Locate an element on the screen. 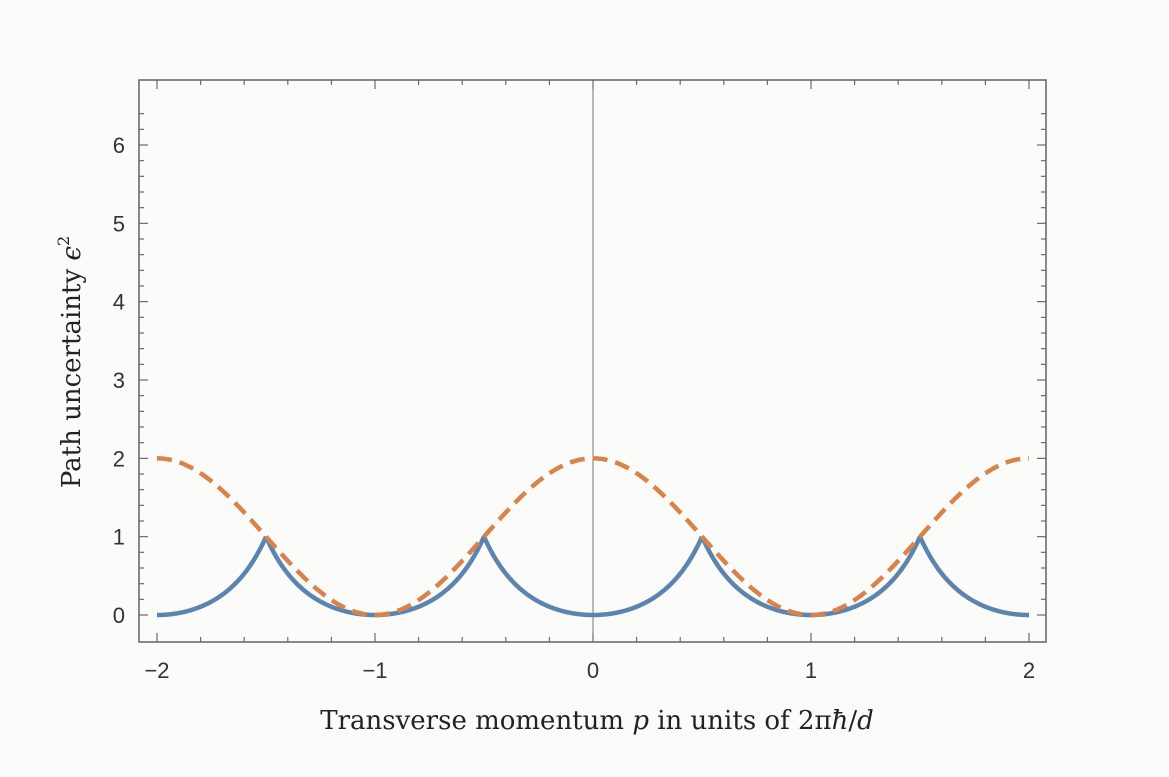 This screenshot has height=777, width=1169. x-tick-label: −2 is located at coordinates (156, 670).